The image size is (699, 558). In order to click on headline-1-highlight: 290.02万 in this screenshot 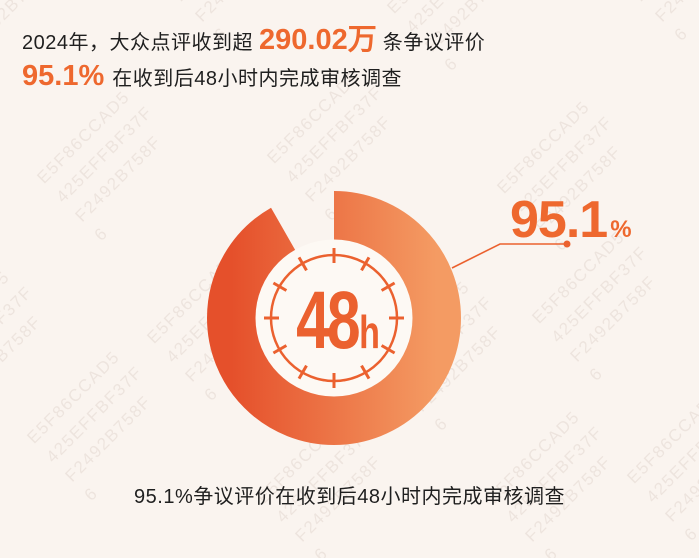, I will do `click(318, 40)`.